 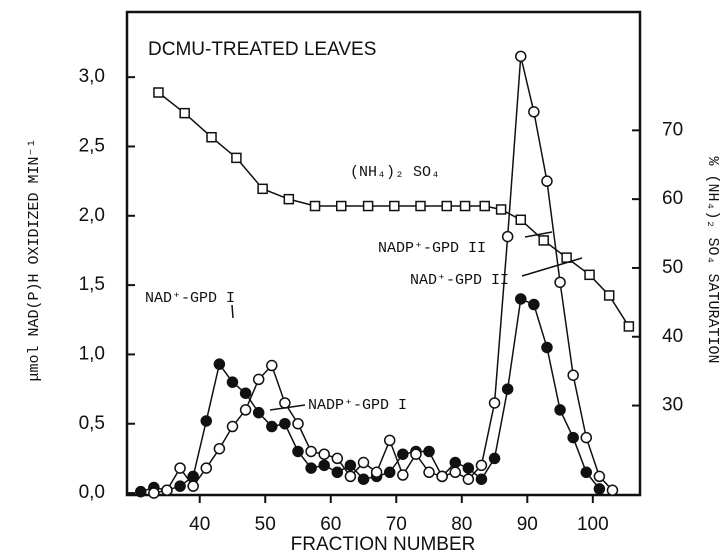 I want to click on y2-tick-label: 60, so click(x=672, y=198).